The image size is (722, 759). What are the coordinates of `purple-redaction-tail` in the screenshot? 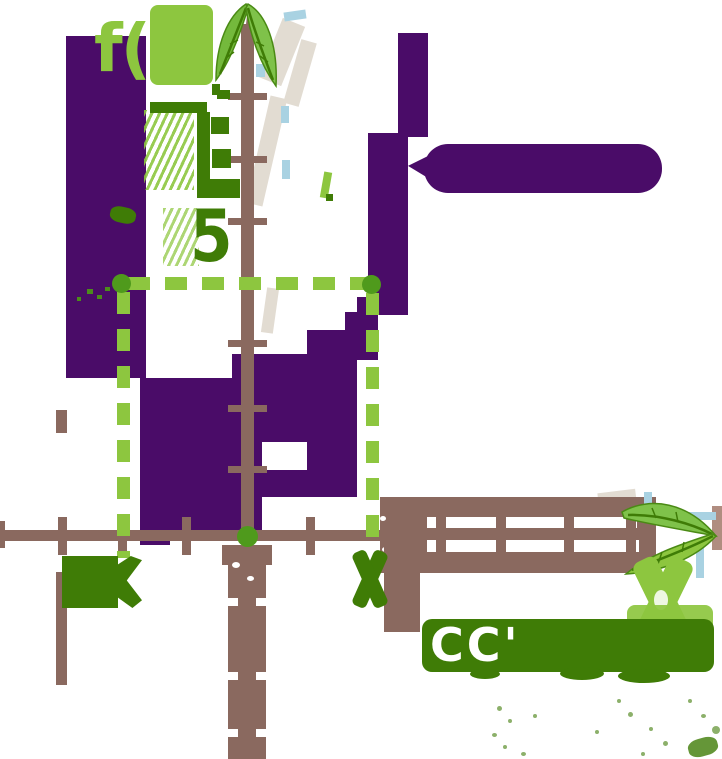 It's located at (418, 167).